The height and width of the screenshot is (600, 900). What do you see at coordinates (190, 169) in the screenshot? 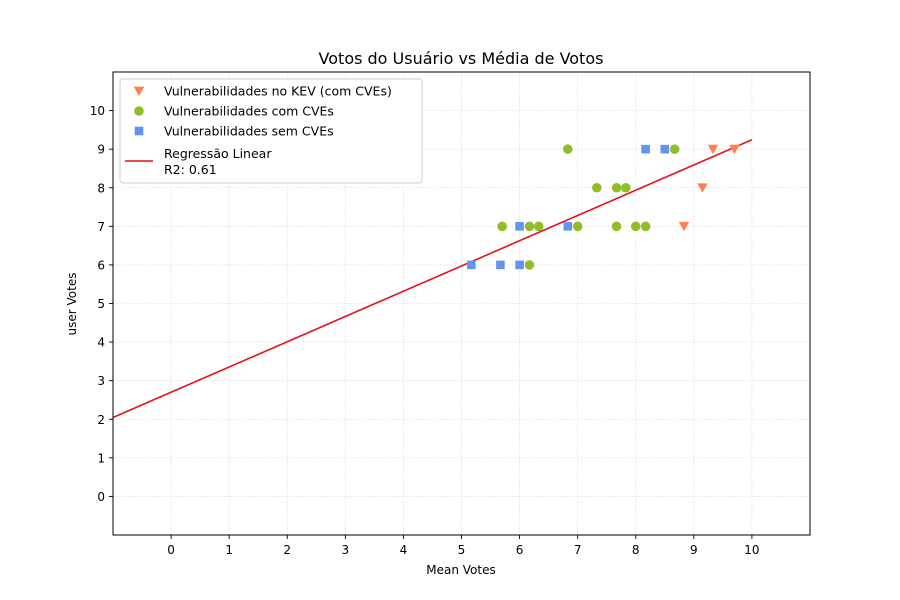
I see `legend-r2-label: R2: 0.61` at bounding box center [190, 169].